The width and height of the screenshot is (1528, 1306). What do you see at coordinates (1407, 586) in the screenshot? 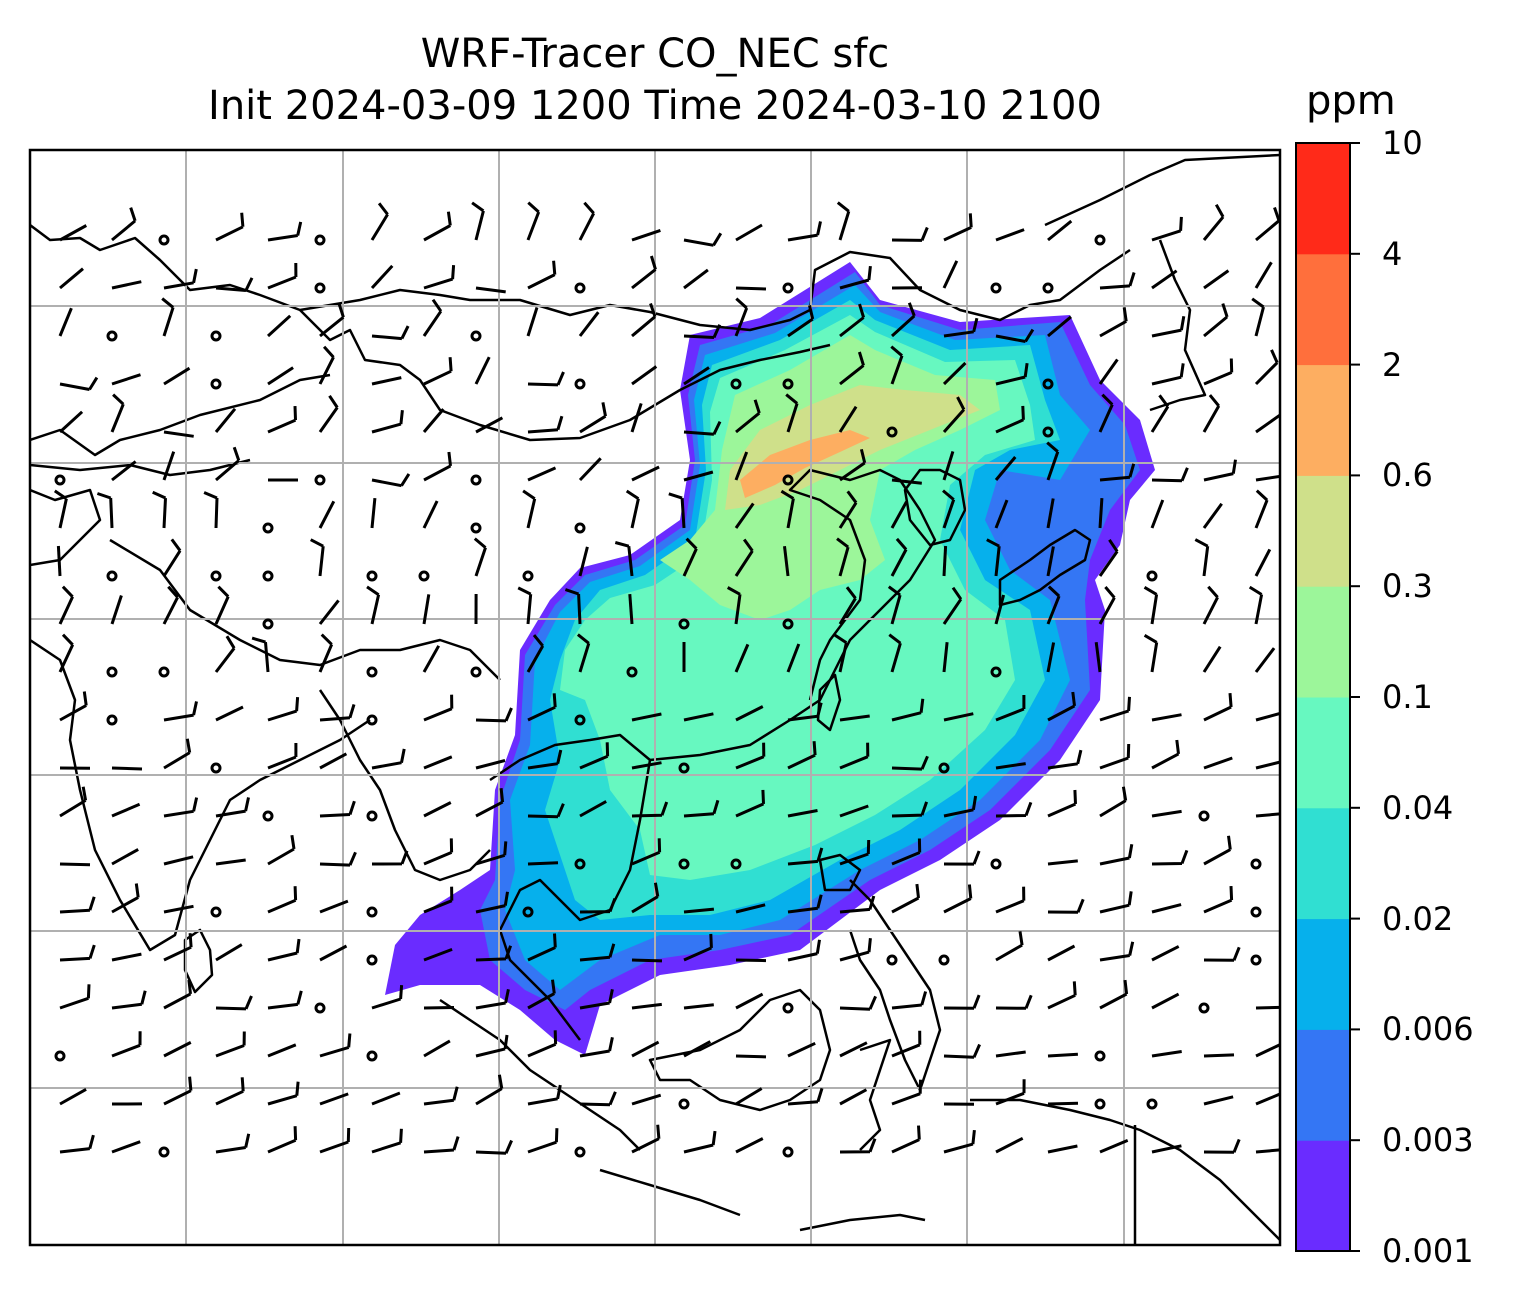
I see `colorbar-tick-label: 0.3` at bounding box center [1407, 586].